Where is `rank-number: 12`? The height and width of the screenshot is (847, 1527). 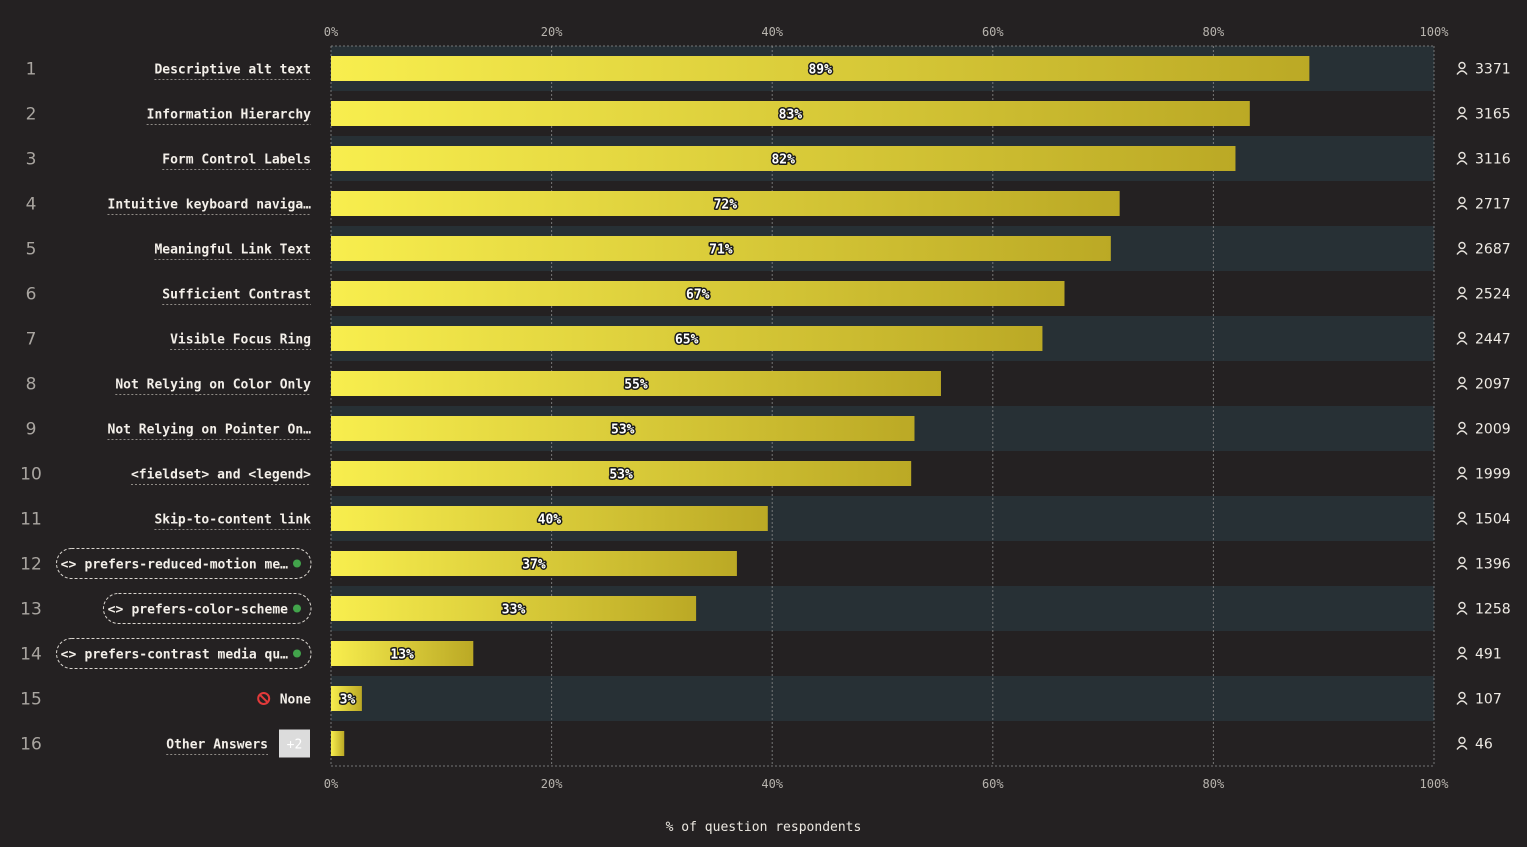 rank-number: 12 is located at coordinates (31, 565).